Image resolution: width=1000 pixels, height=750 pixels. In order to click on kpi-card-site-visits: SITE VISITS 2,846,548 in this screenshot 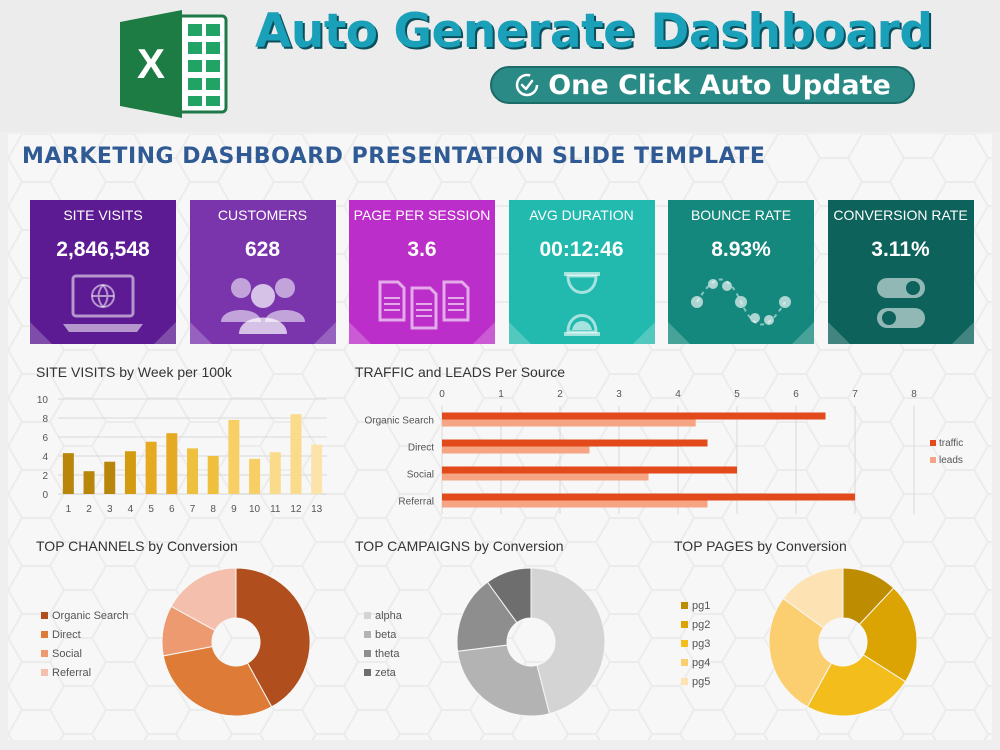, I will do `click(103, 272)`.